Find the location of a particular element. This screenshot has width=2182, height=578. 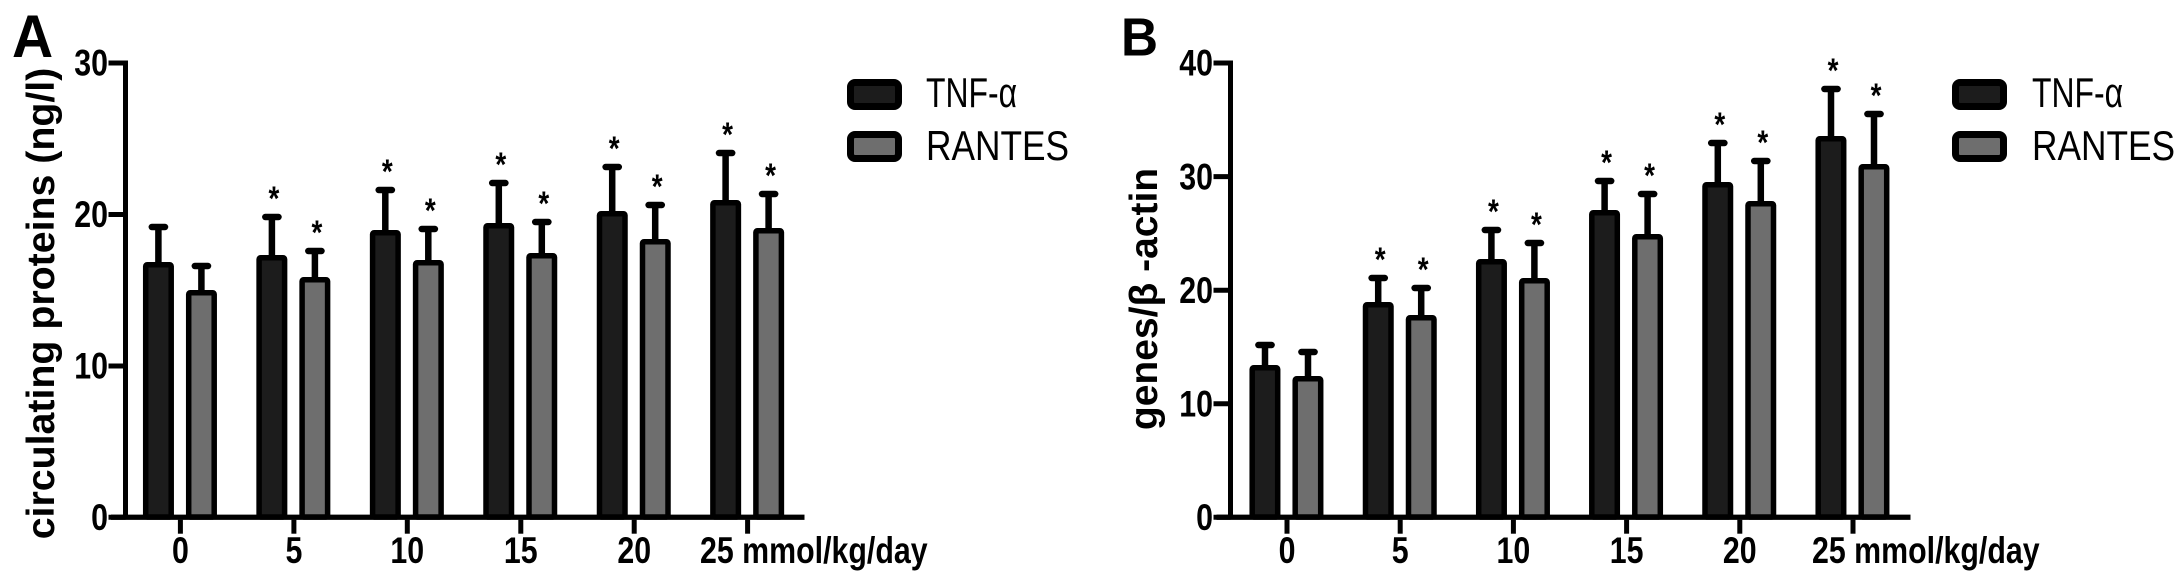

svg-text: B is located at coordinates (1139, 37).